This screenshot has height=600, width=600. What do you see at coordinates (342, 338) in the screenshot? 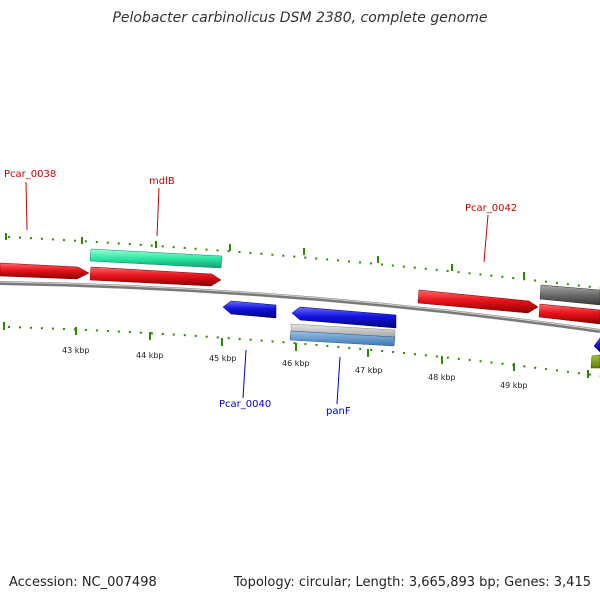
I see `feature-panf-steel` at bounding box center [342, 338].